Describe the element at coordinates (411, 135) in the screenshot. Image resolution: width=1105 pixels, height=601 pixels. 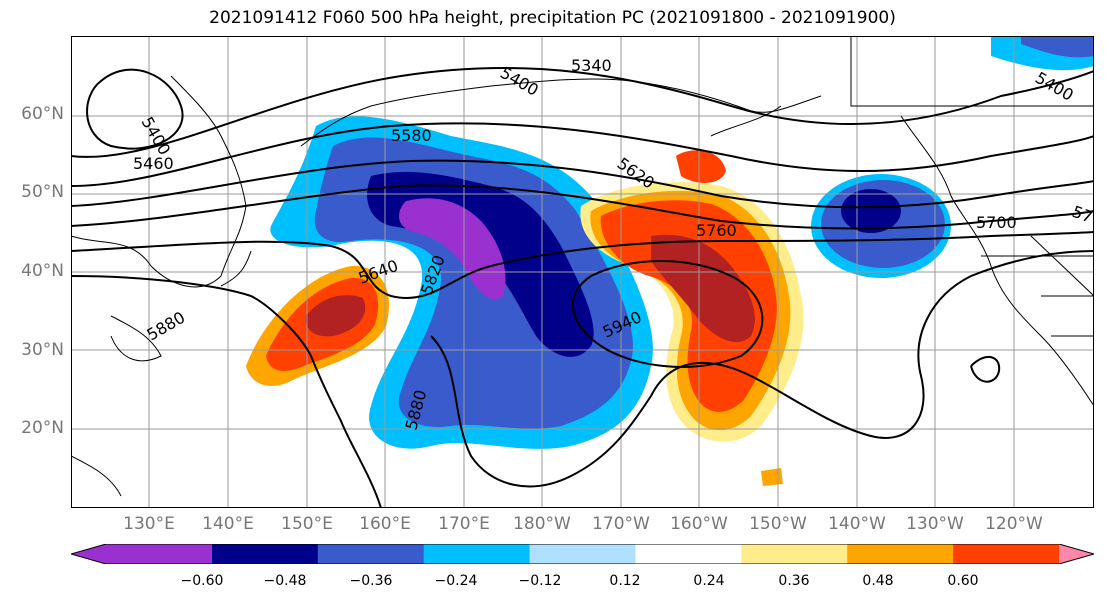
I see `contour-label: 5580` at that location.